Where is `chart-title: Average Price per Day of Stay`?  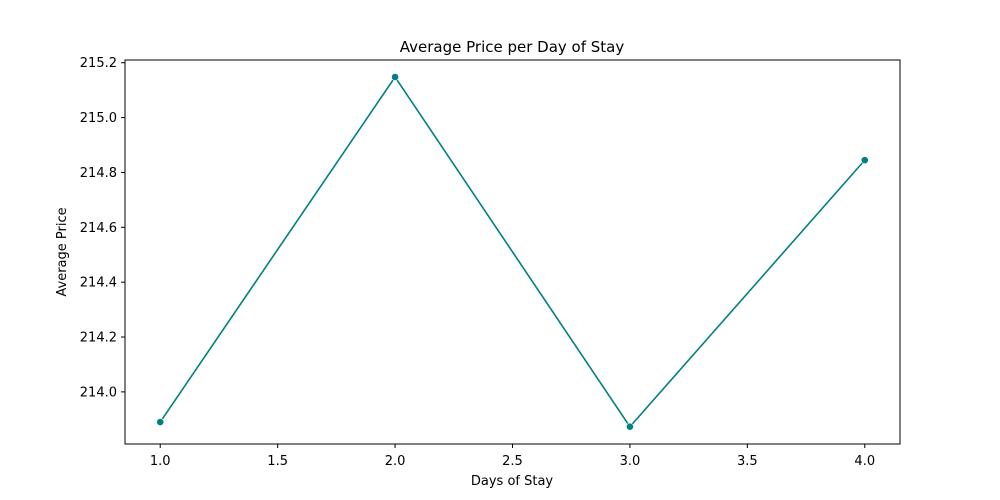
chart-title: Average Price per Day of Stay is located at coordinates (512, 47).